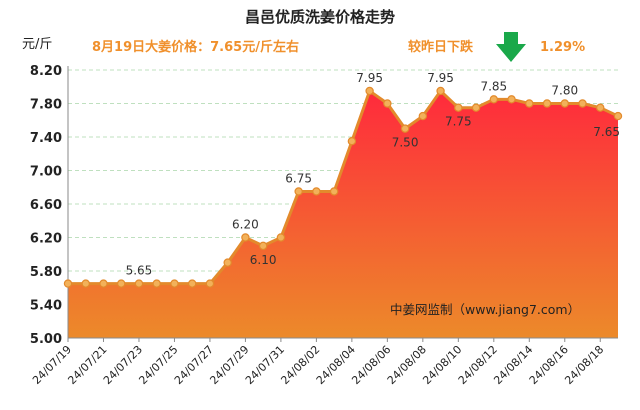 This screenshot has width=640, height=410. Describe the element at coordinates (46, 138) in the screenshot. I see `y-tick-label: 7.40` at that location.